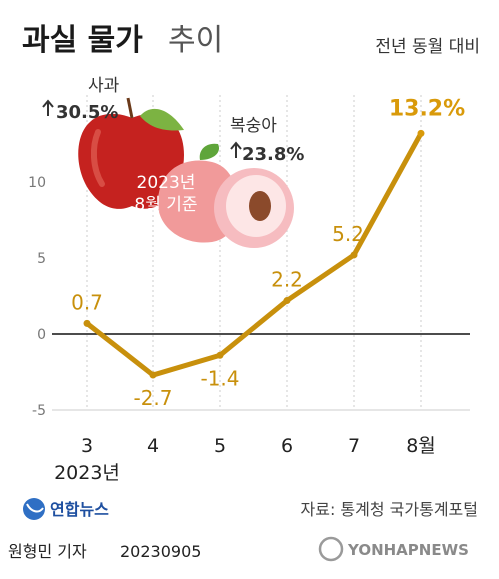 Image resolution: width=499 pixels, height=579 pixels. Describe the element at coordinates (82, 40) in the screenshot. I see `chart-title: 과실 물가` at that location.